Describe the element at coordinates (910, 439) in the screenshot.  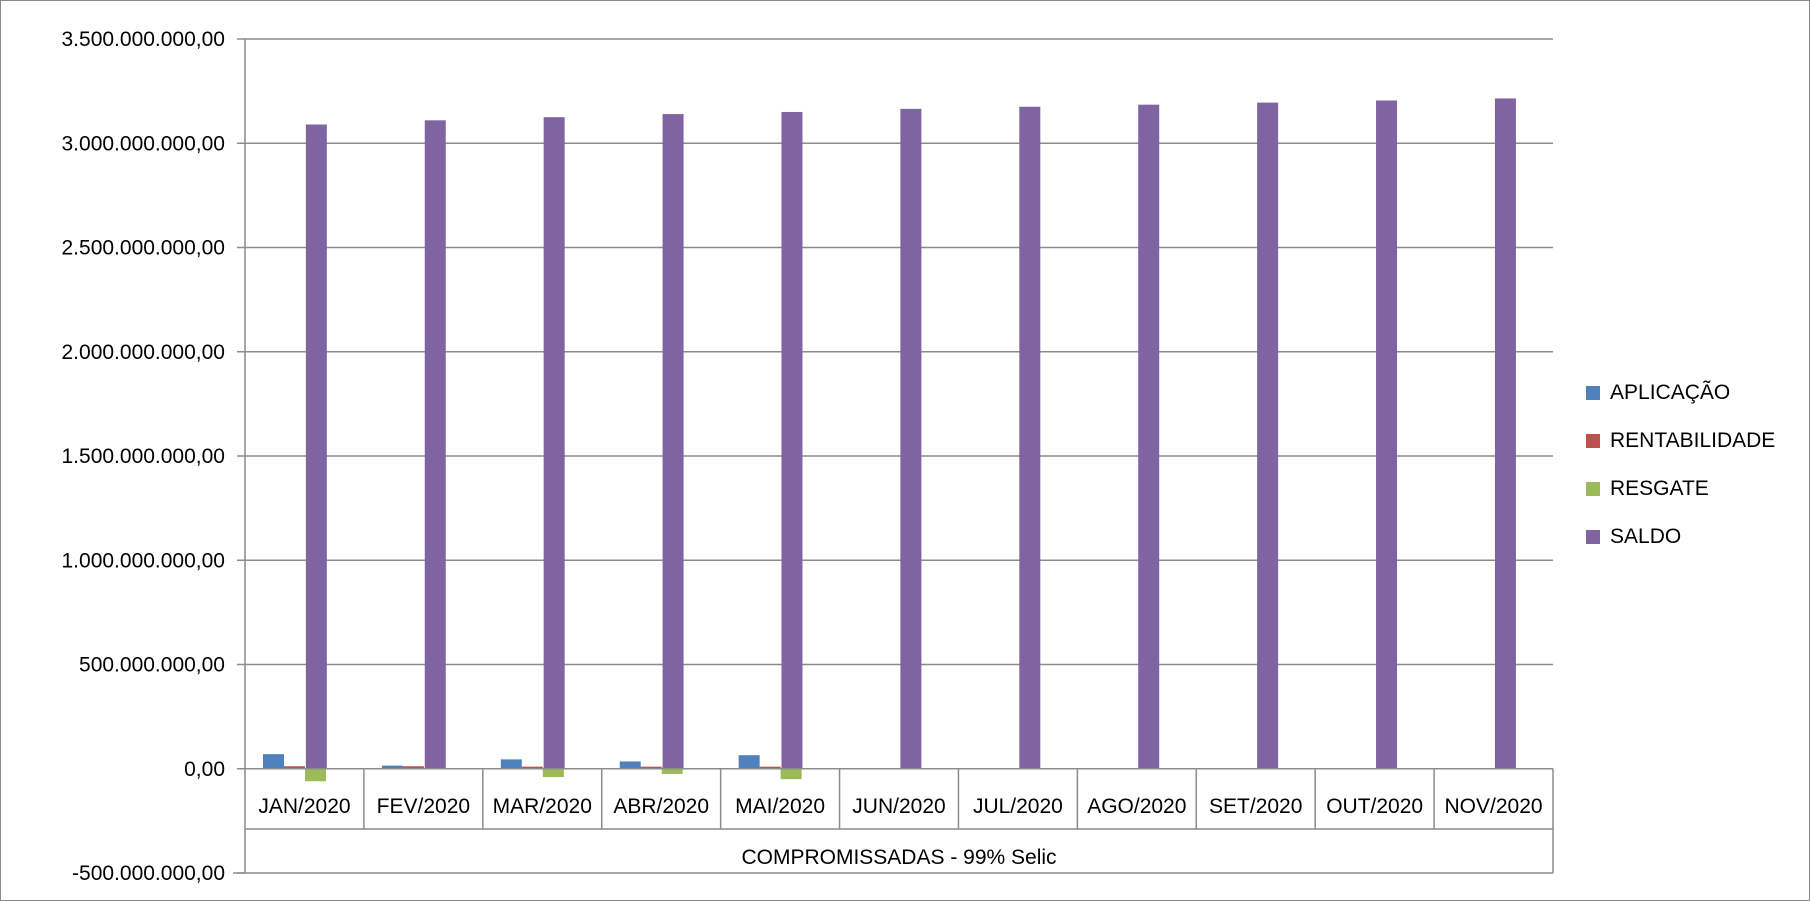
I see `bar-saldo-jun-2020` at that location.